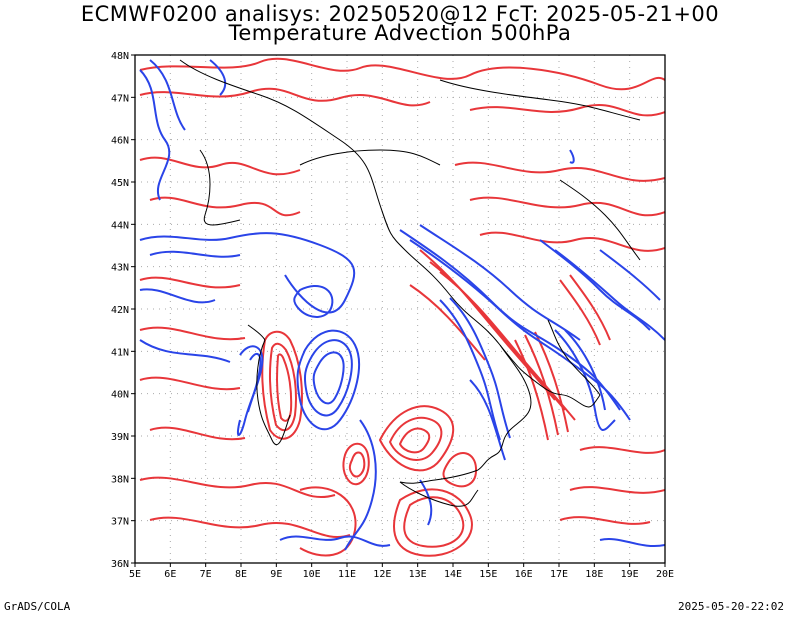  What do you see at coordinates (453, 574) in the screenshot?
I see `lon-tick-label: 14E` at bounding box center [453, 574].